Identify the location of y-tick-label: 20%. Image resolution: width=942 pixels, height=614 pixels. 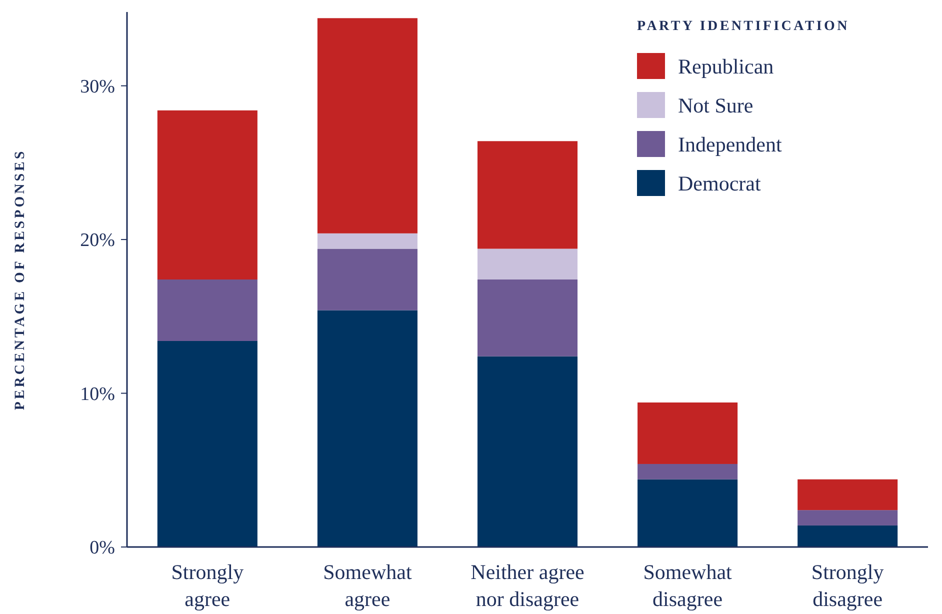
(98, 241).